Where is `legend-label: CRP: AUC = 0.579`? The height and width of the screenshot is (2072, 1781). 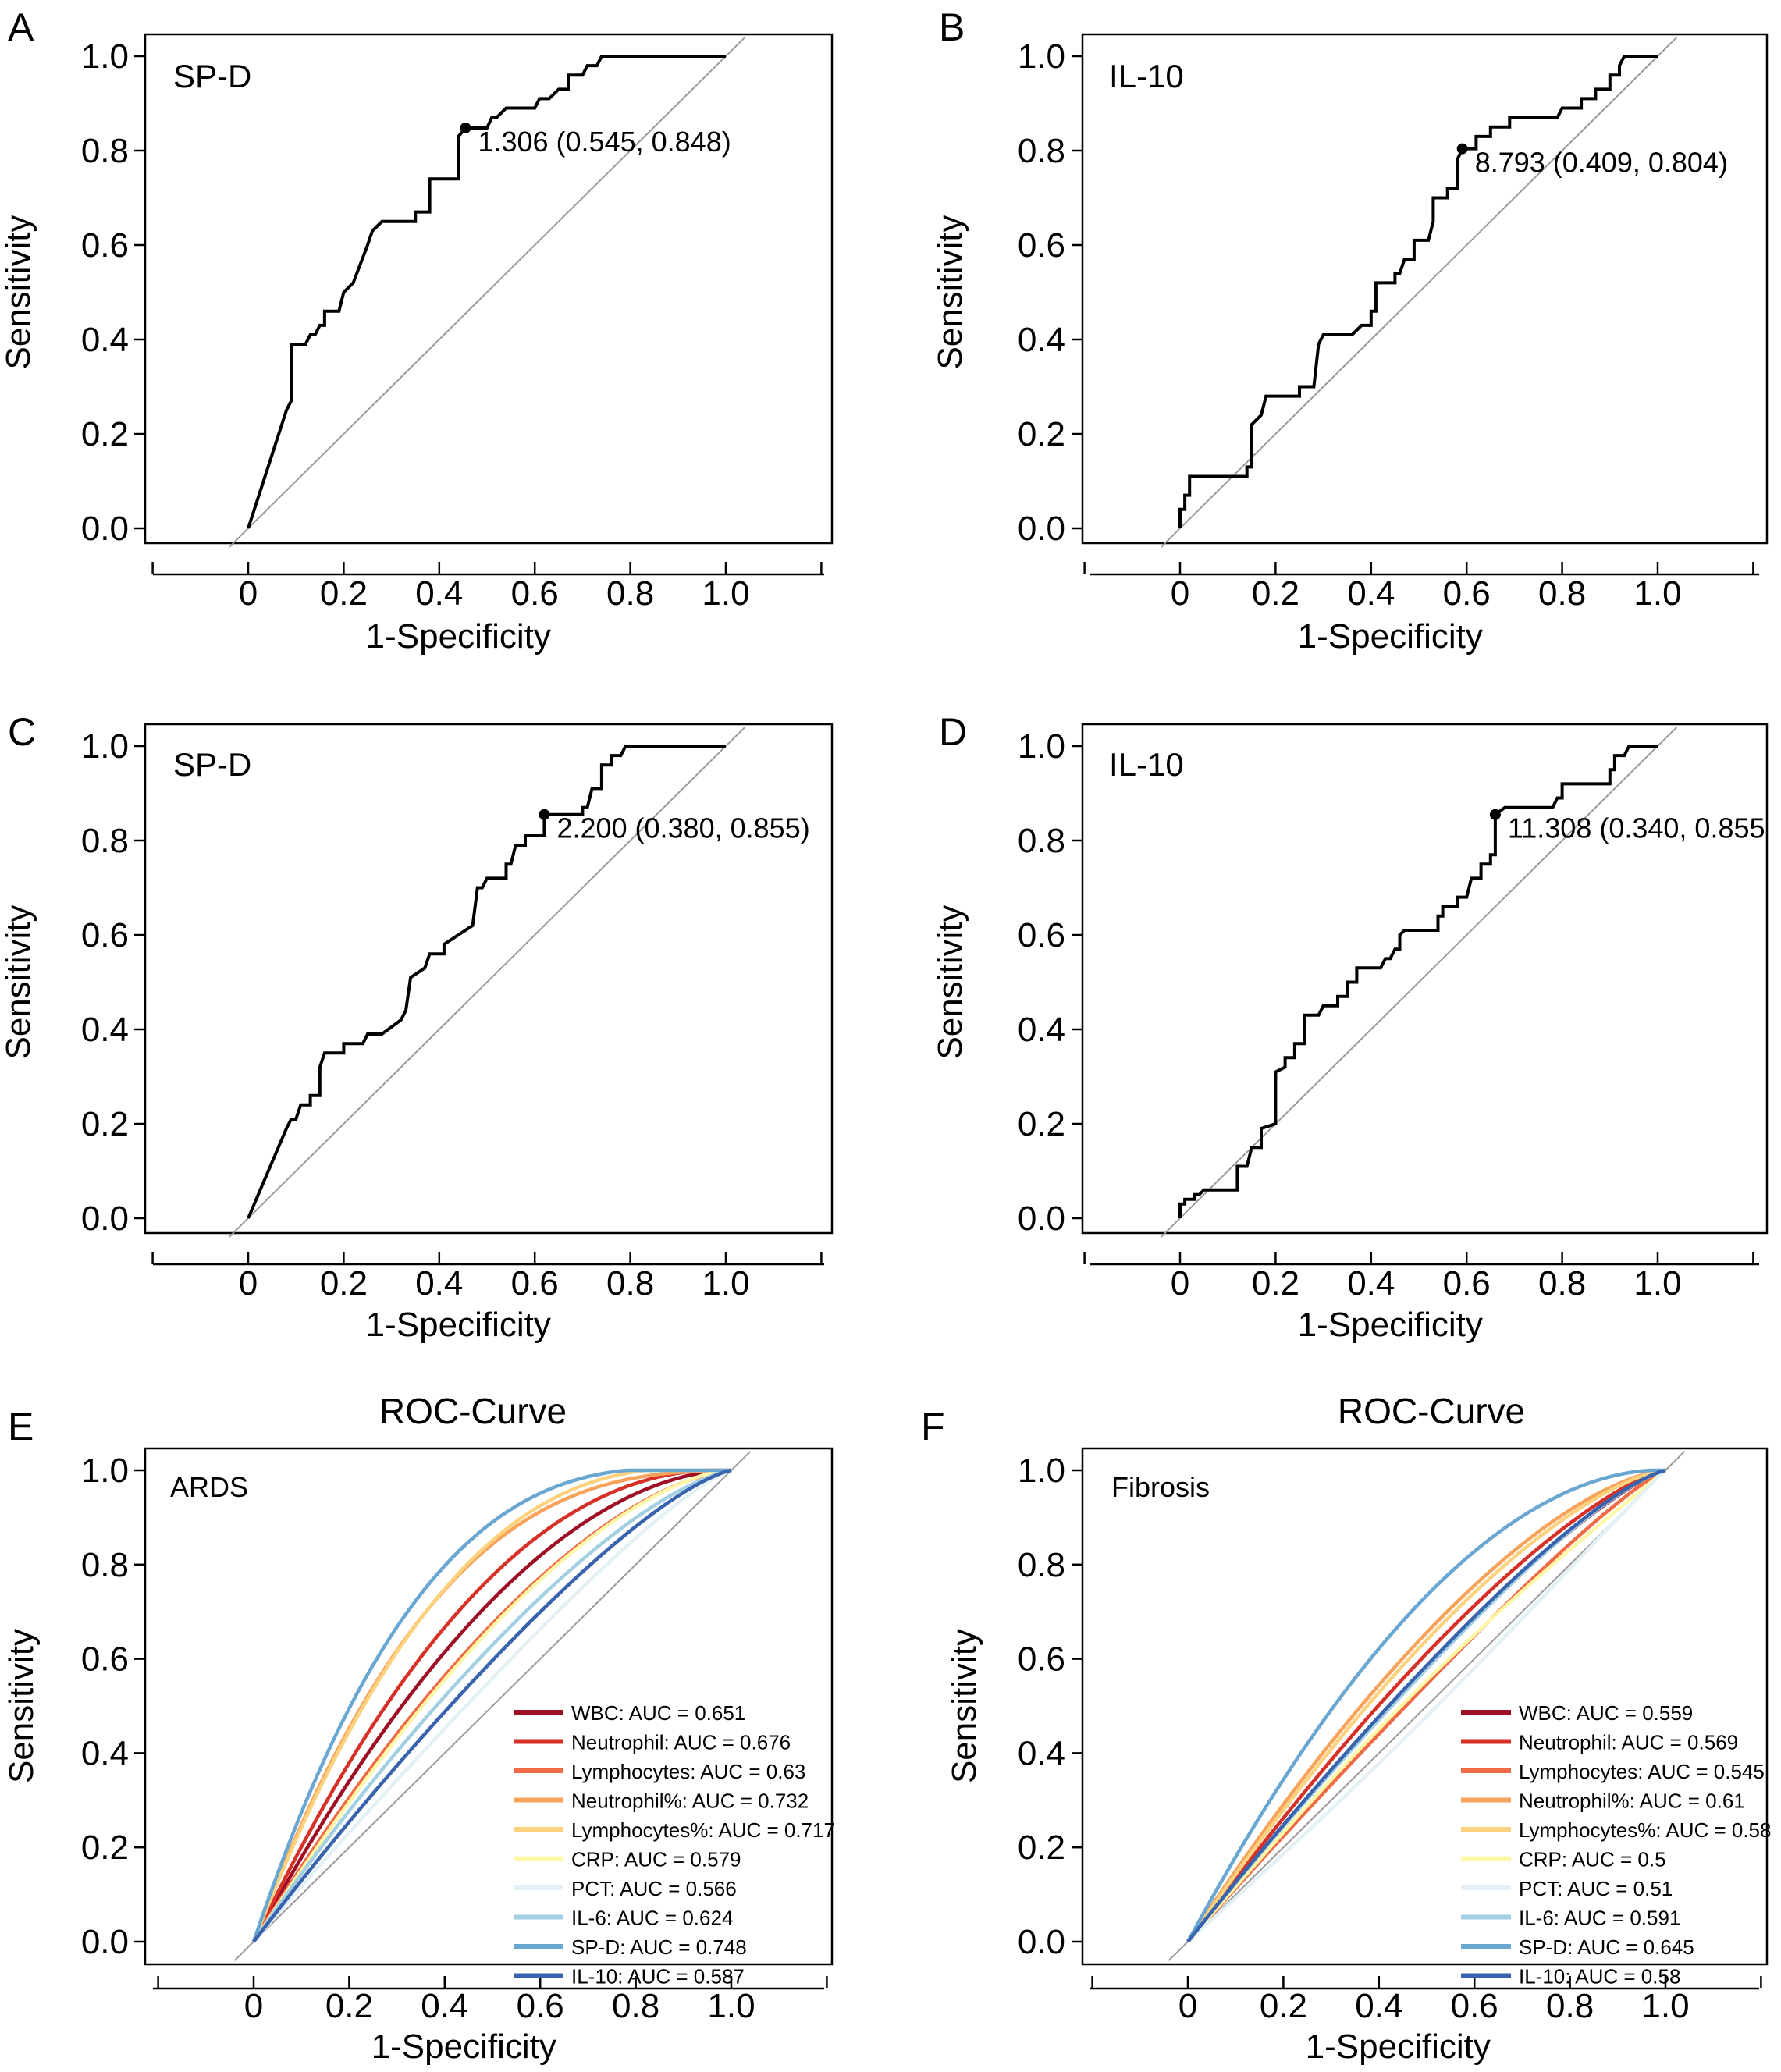 legend-label: CRP: AUC = 0.579 is located at coordinates (656, 1859).